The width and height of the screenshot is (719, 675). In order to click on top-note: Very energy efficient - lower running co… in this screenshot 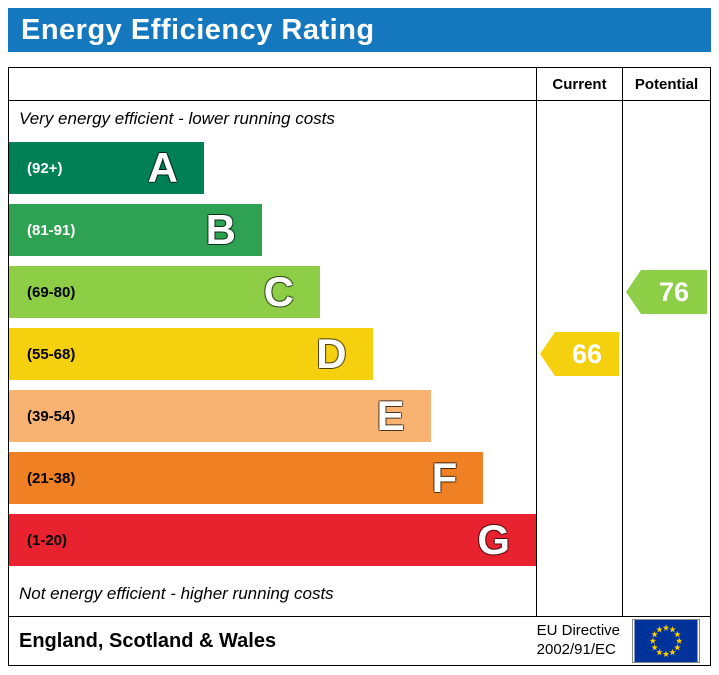, I will do `click(177, 118)`.